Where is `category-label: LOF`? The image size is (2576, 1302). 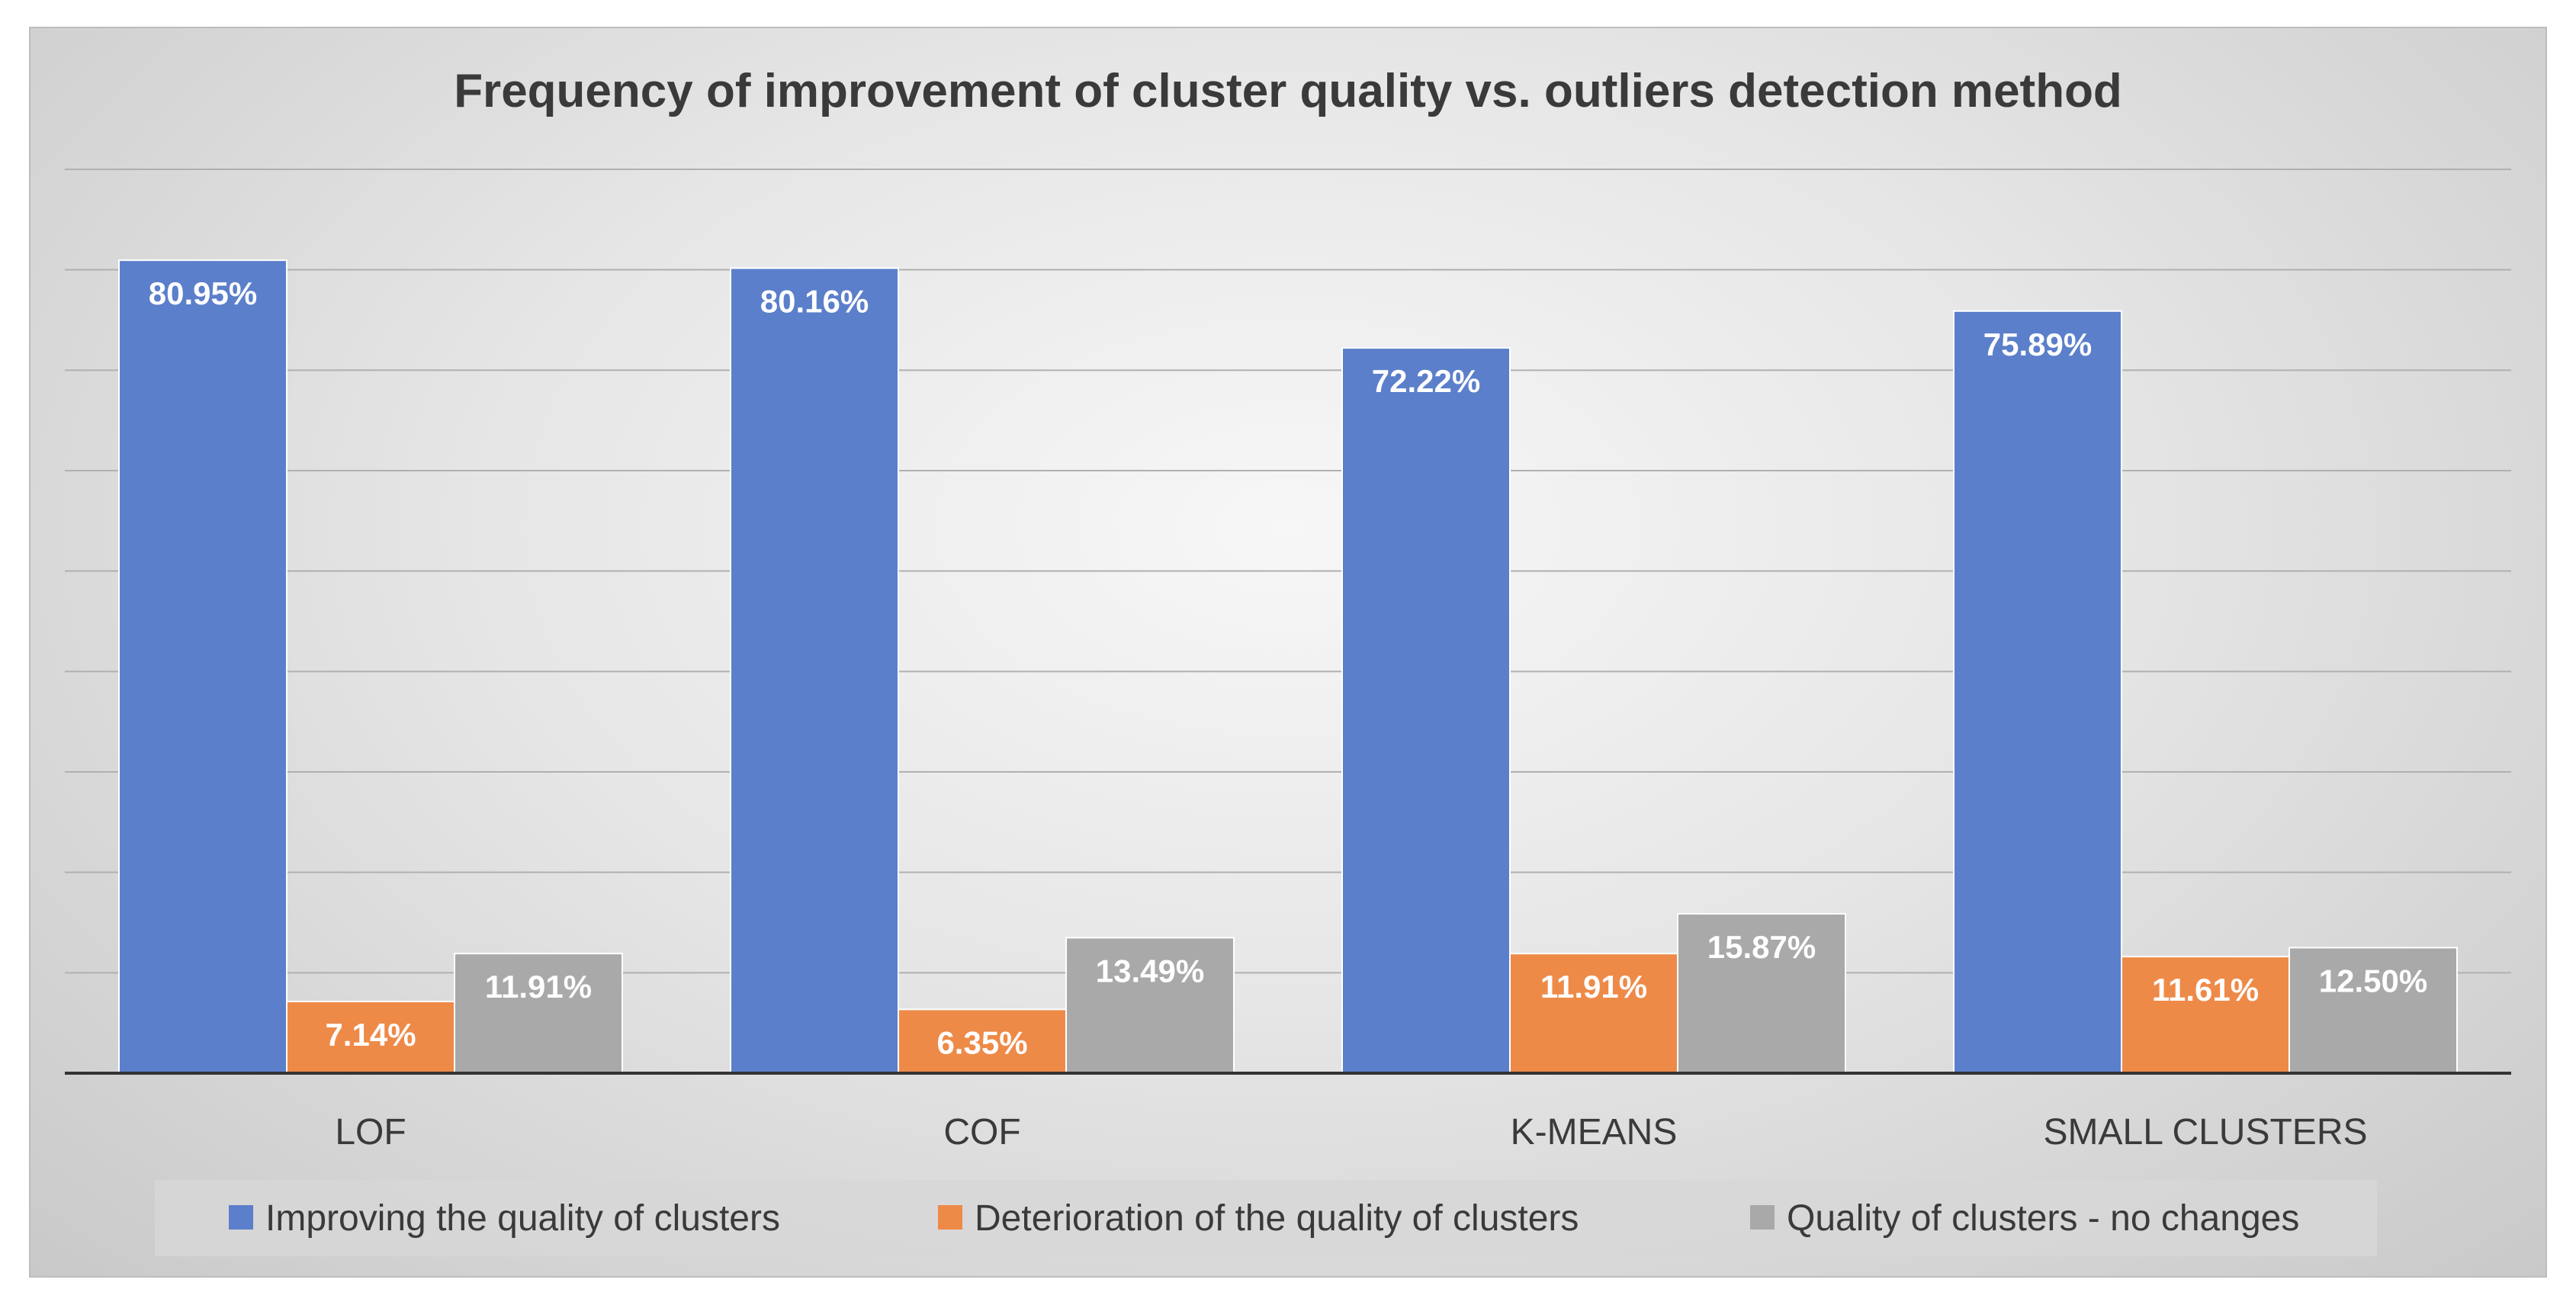
category-label: LOF is located at coordinates (370, 1132).